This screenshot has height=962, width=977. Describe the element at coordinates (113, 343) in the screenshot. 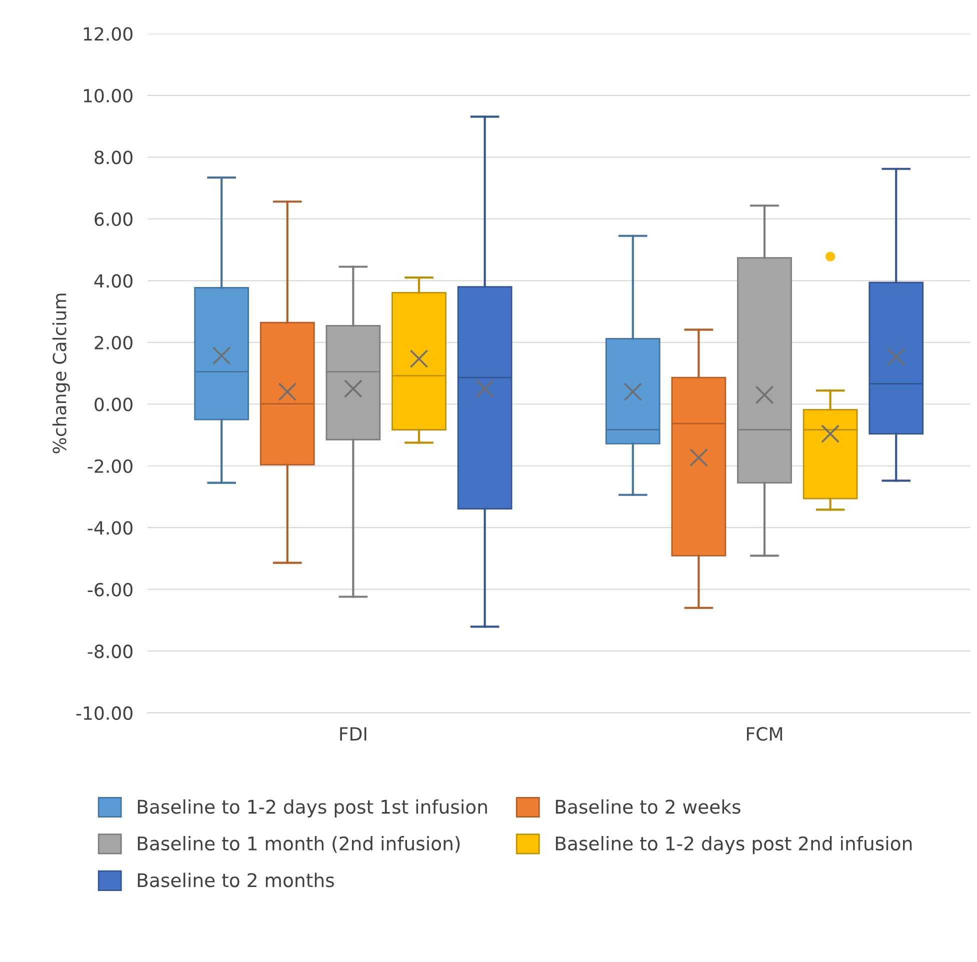

I see `y-tick-label: 2.00` at that location.